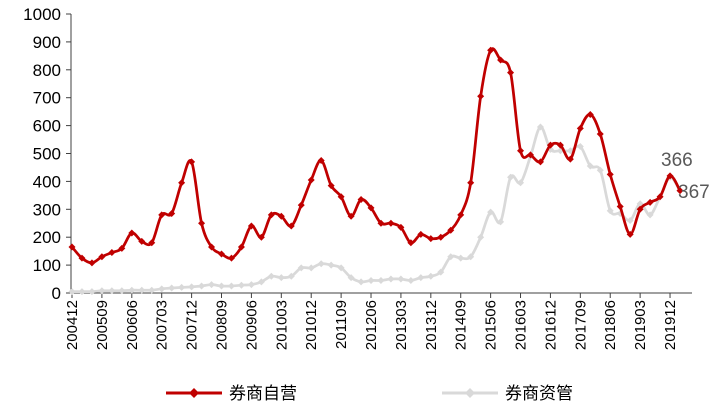 Image resolution: width=720 pixels, height=414 pixels. I want to click on end-label-proprietary: 367, so click(694, 192).